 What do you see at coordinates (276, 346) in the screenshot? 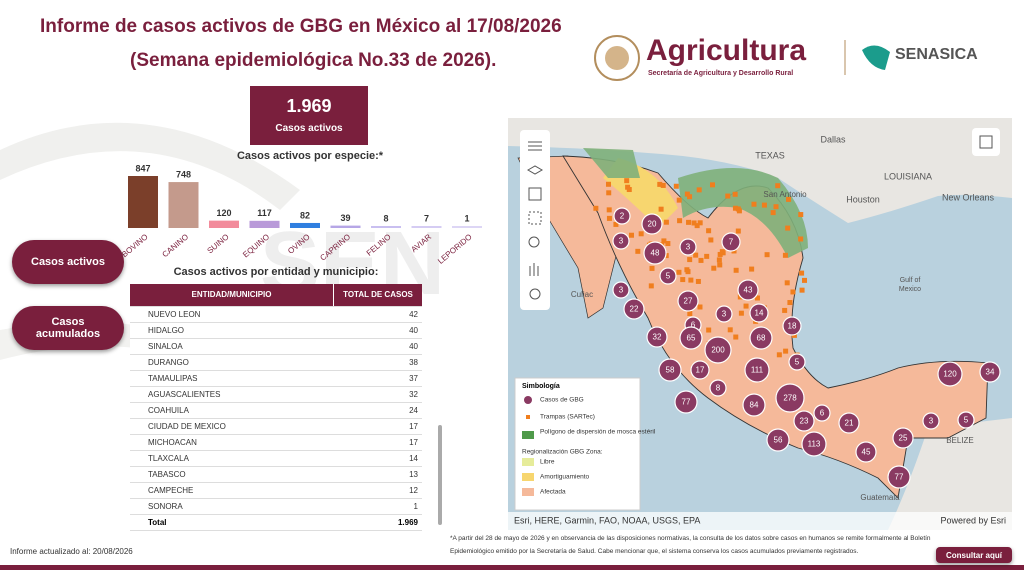
I see `table-row: SINALOA 40` at bounding box center [276, 346].